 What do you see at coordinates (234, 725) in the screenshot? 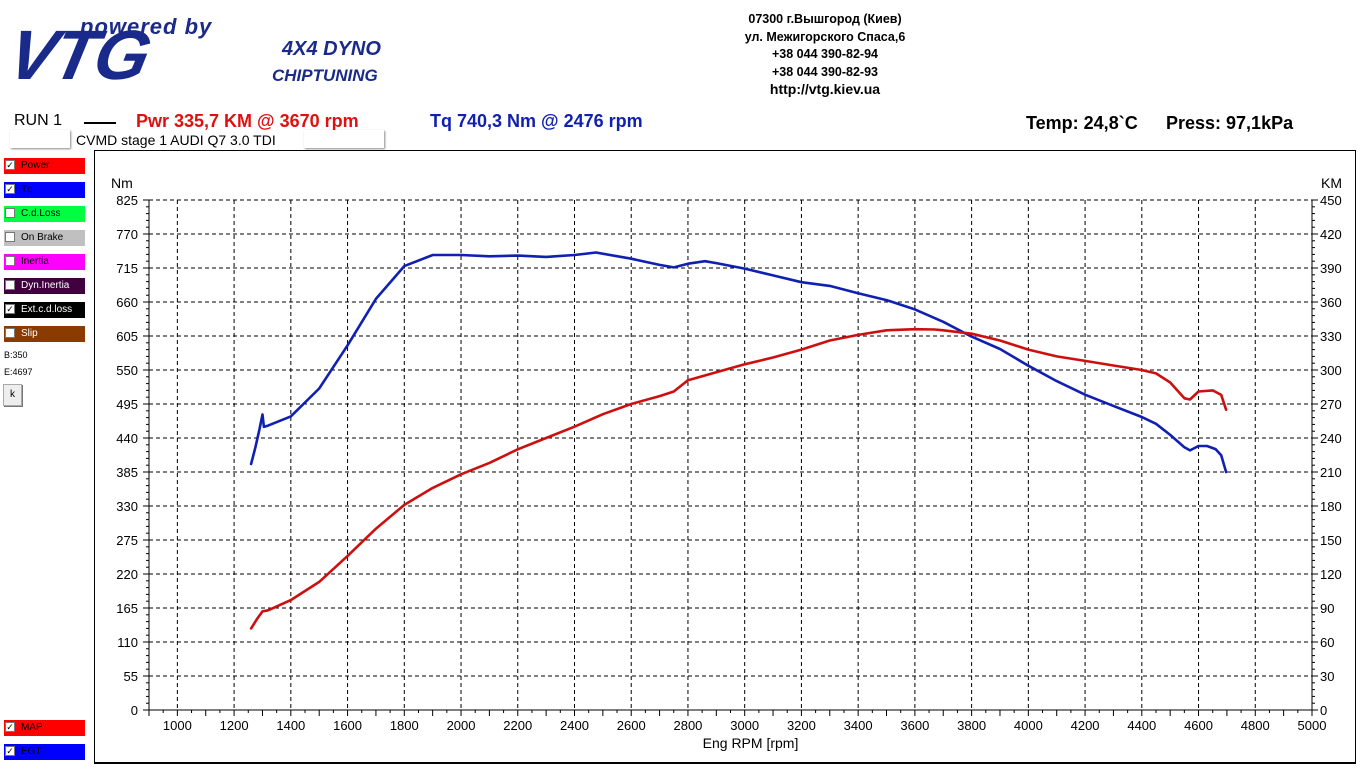
I see `x-tick-label: 1200` at bounding box center [234, 725].